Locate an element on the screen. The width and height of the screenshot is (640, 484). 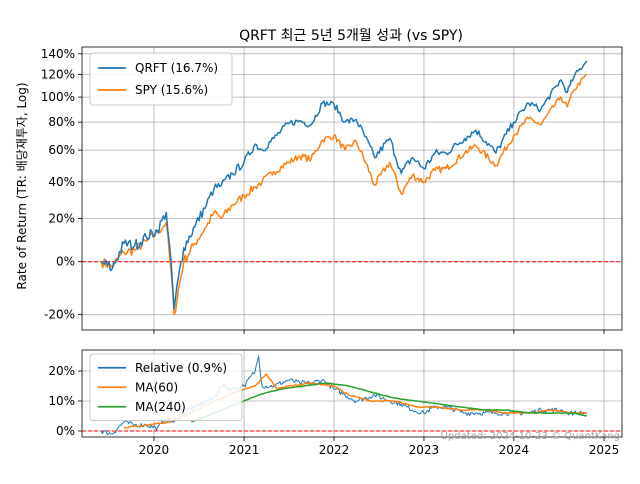
legend-label: Relative (0.9%) is located at coordinates (181, 368).